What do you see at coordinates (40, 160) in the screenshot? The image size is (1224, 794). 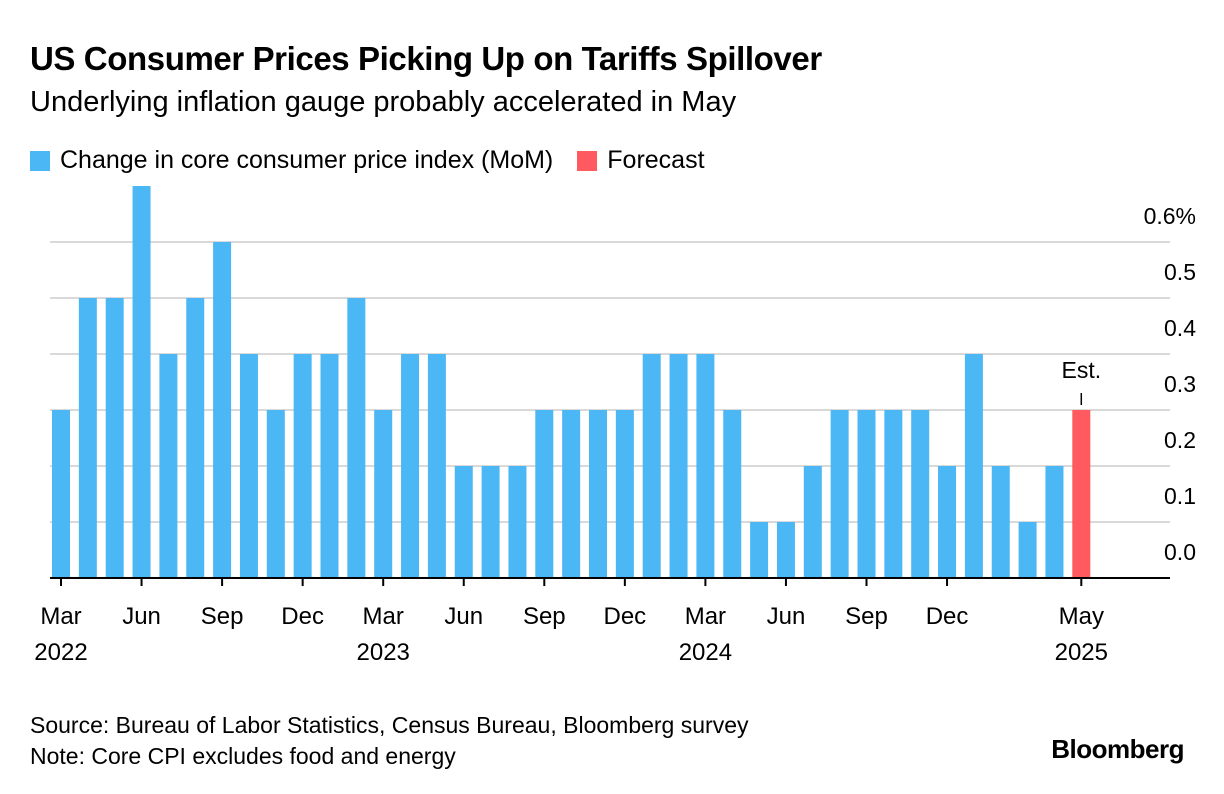 I see `legend-swatch-actual` at bounding box center [40, 160].